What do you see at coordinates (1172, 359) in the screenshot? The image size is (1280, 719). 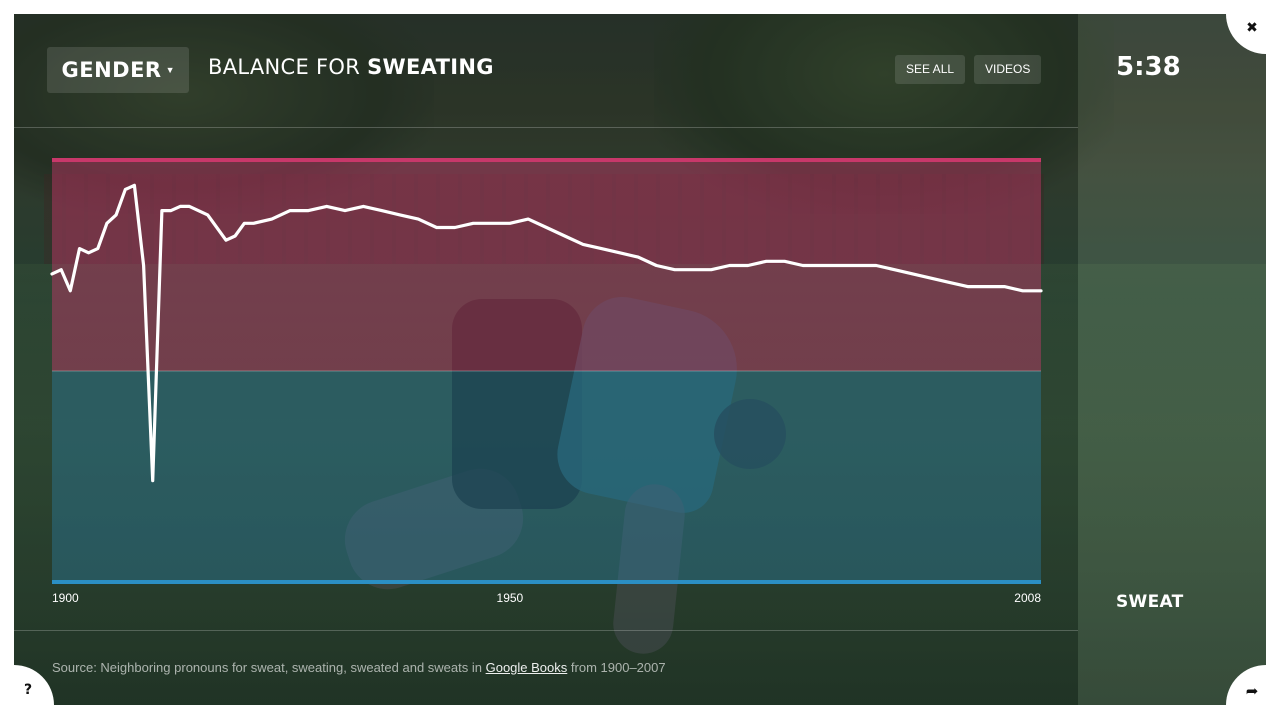 I see `side-panel` at bounding box center [1172, 359].